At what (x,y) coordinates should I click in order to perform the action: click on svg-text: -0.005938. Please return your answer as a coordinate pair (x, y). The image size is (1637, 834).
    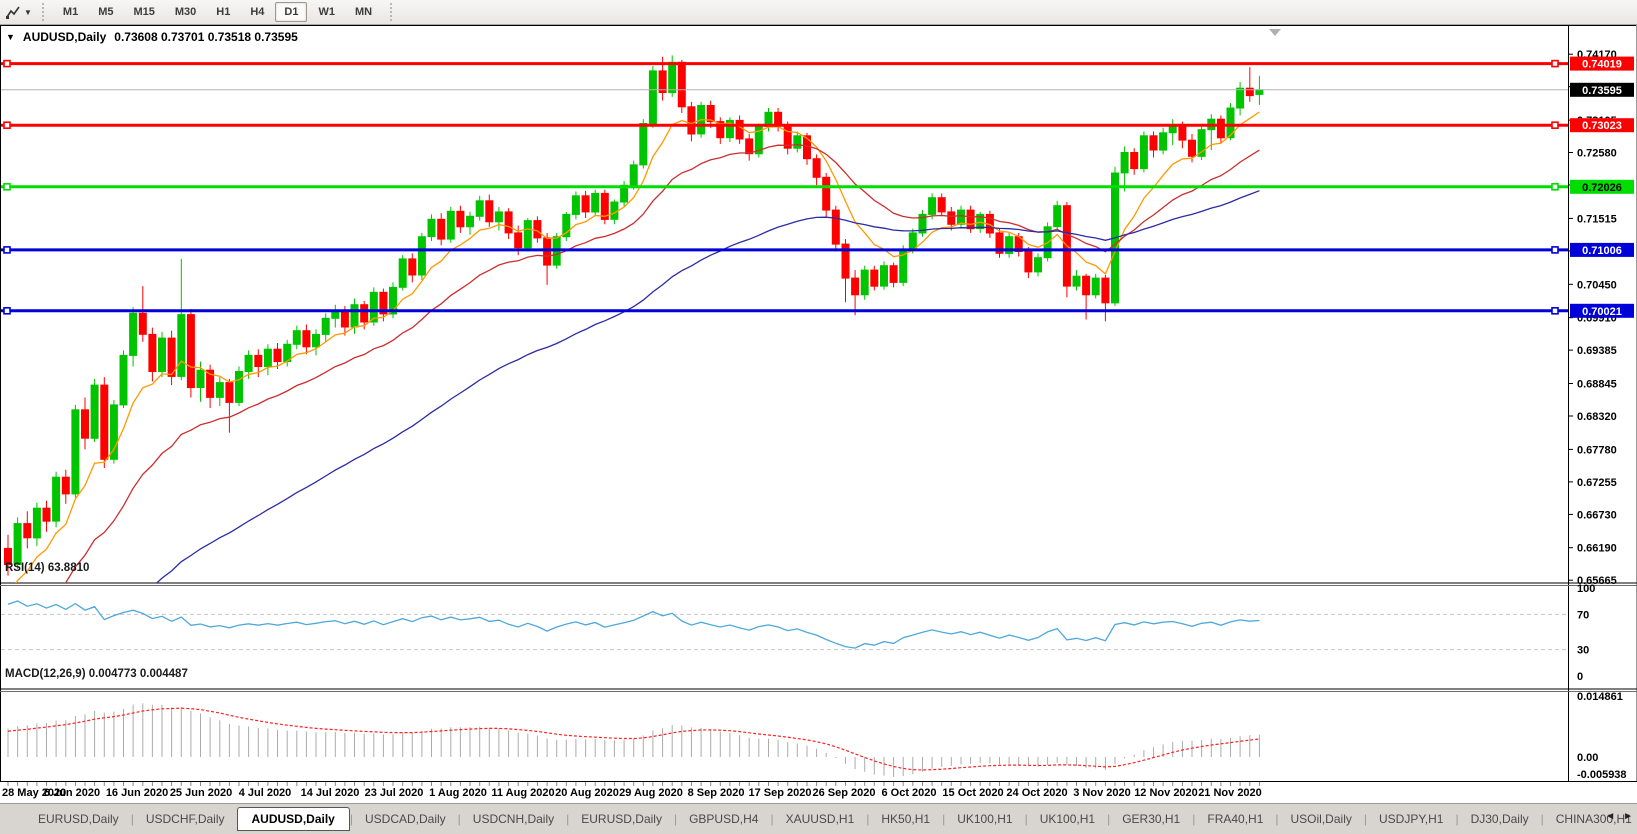
    Looking at the image, I should click on (1602, 775).